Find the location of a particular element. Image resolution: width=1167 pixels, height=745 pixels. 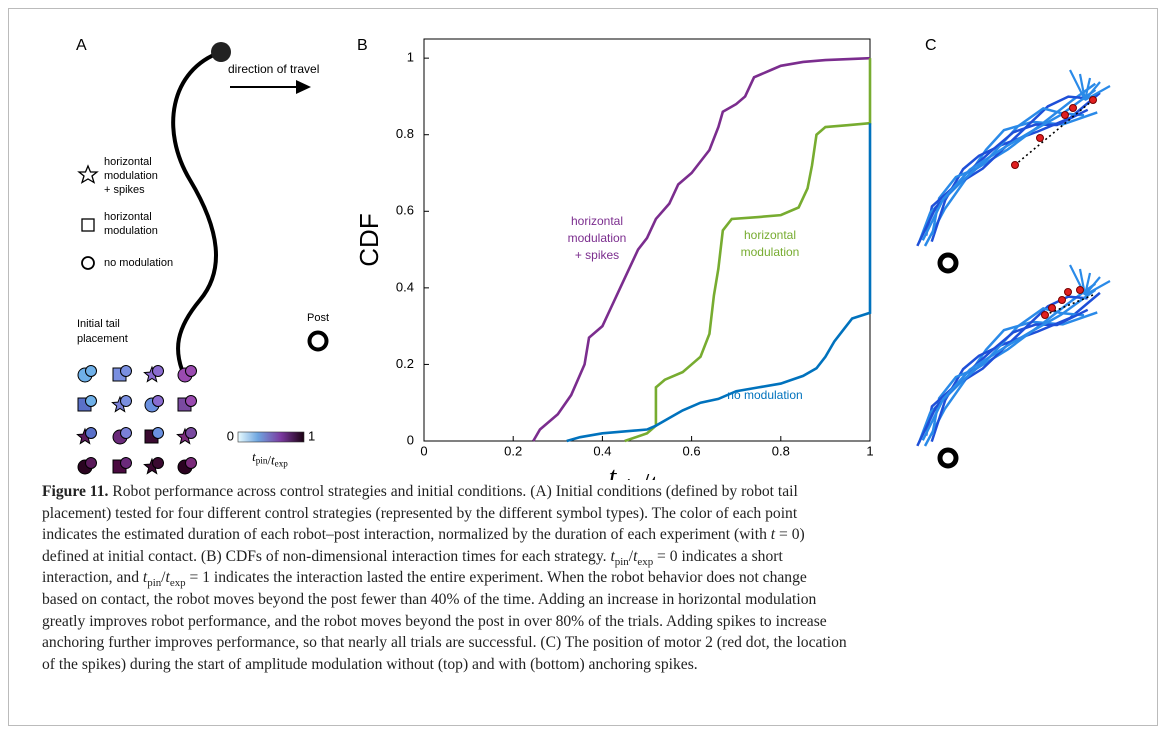

y-tick-label: 0 is located at coordinates (410, 439).